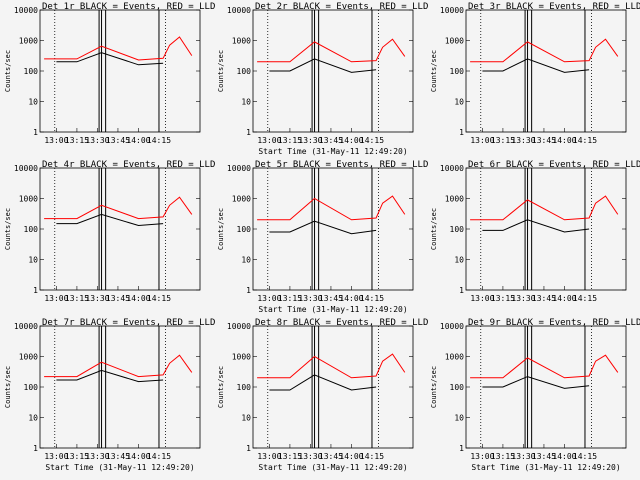  Describe the element at coordinates (554, 323) in the screenshot. I see `panel-title: Det 9r BLACK = Events, RED = LLD` at that location.